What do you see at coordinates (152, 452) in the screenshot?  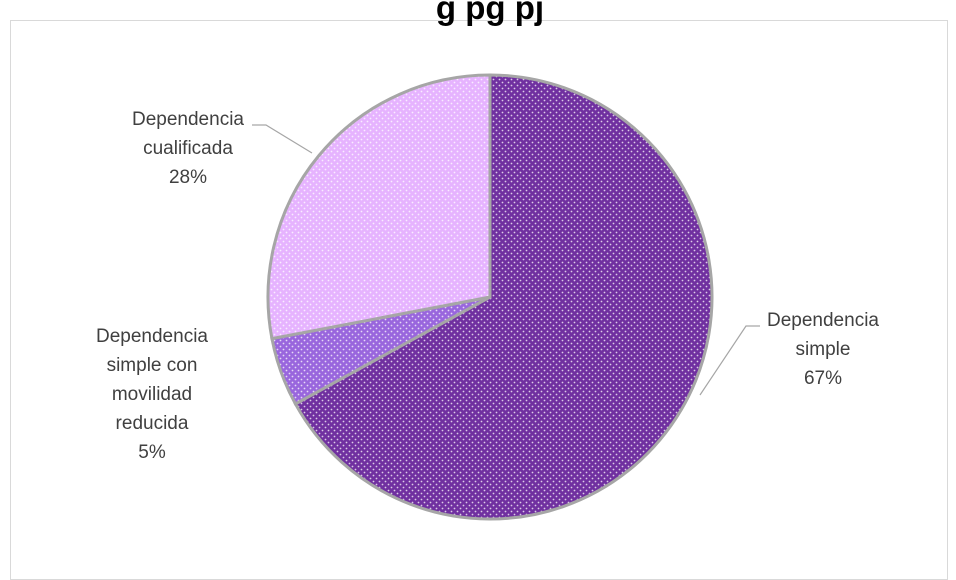 I see `slice-label-line: 5%` at bounding box center [152, 452].